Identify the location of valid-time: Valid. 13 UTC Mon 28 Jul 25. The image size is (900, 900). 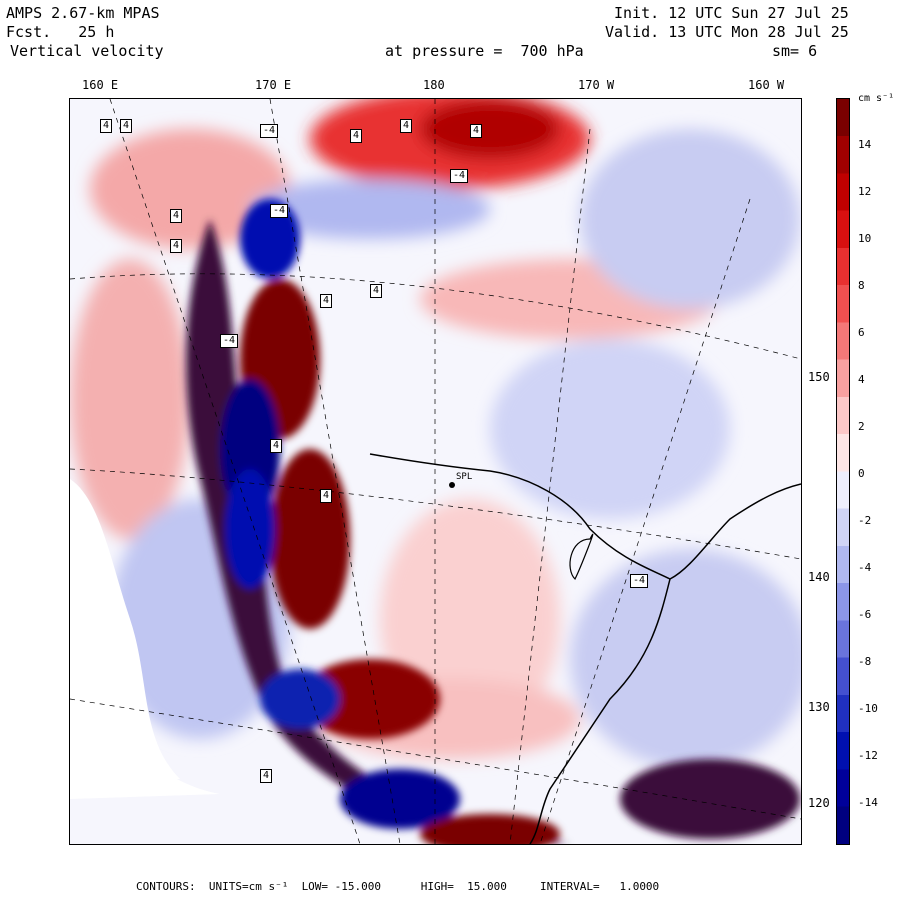
(727, 32).